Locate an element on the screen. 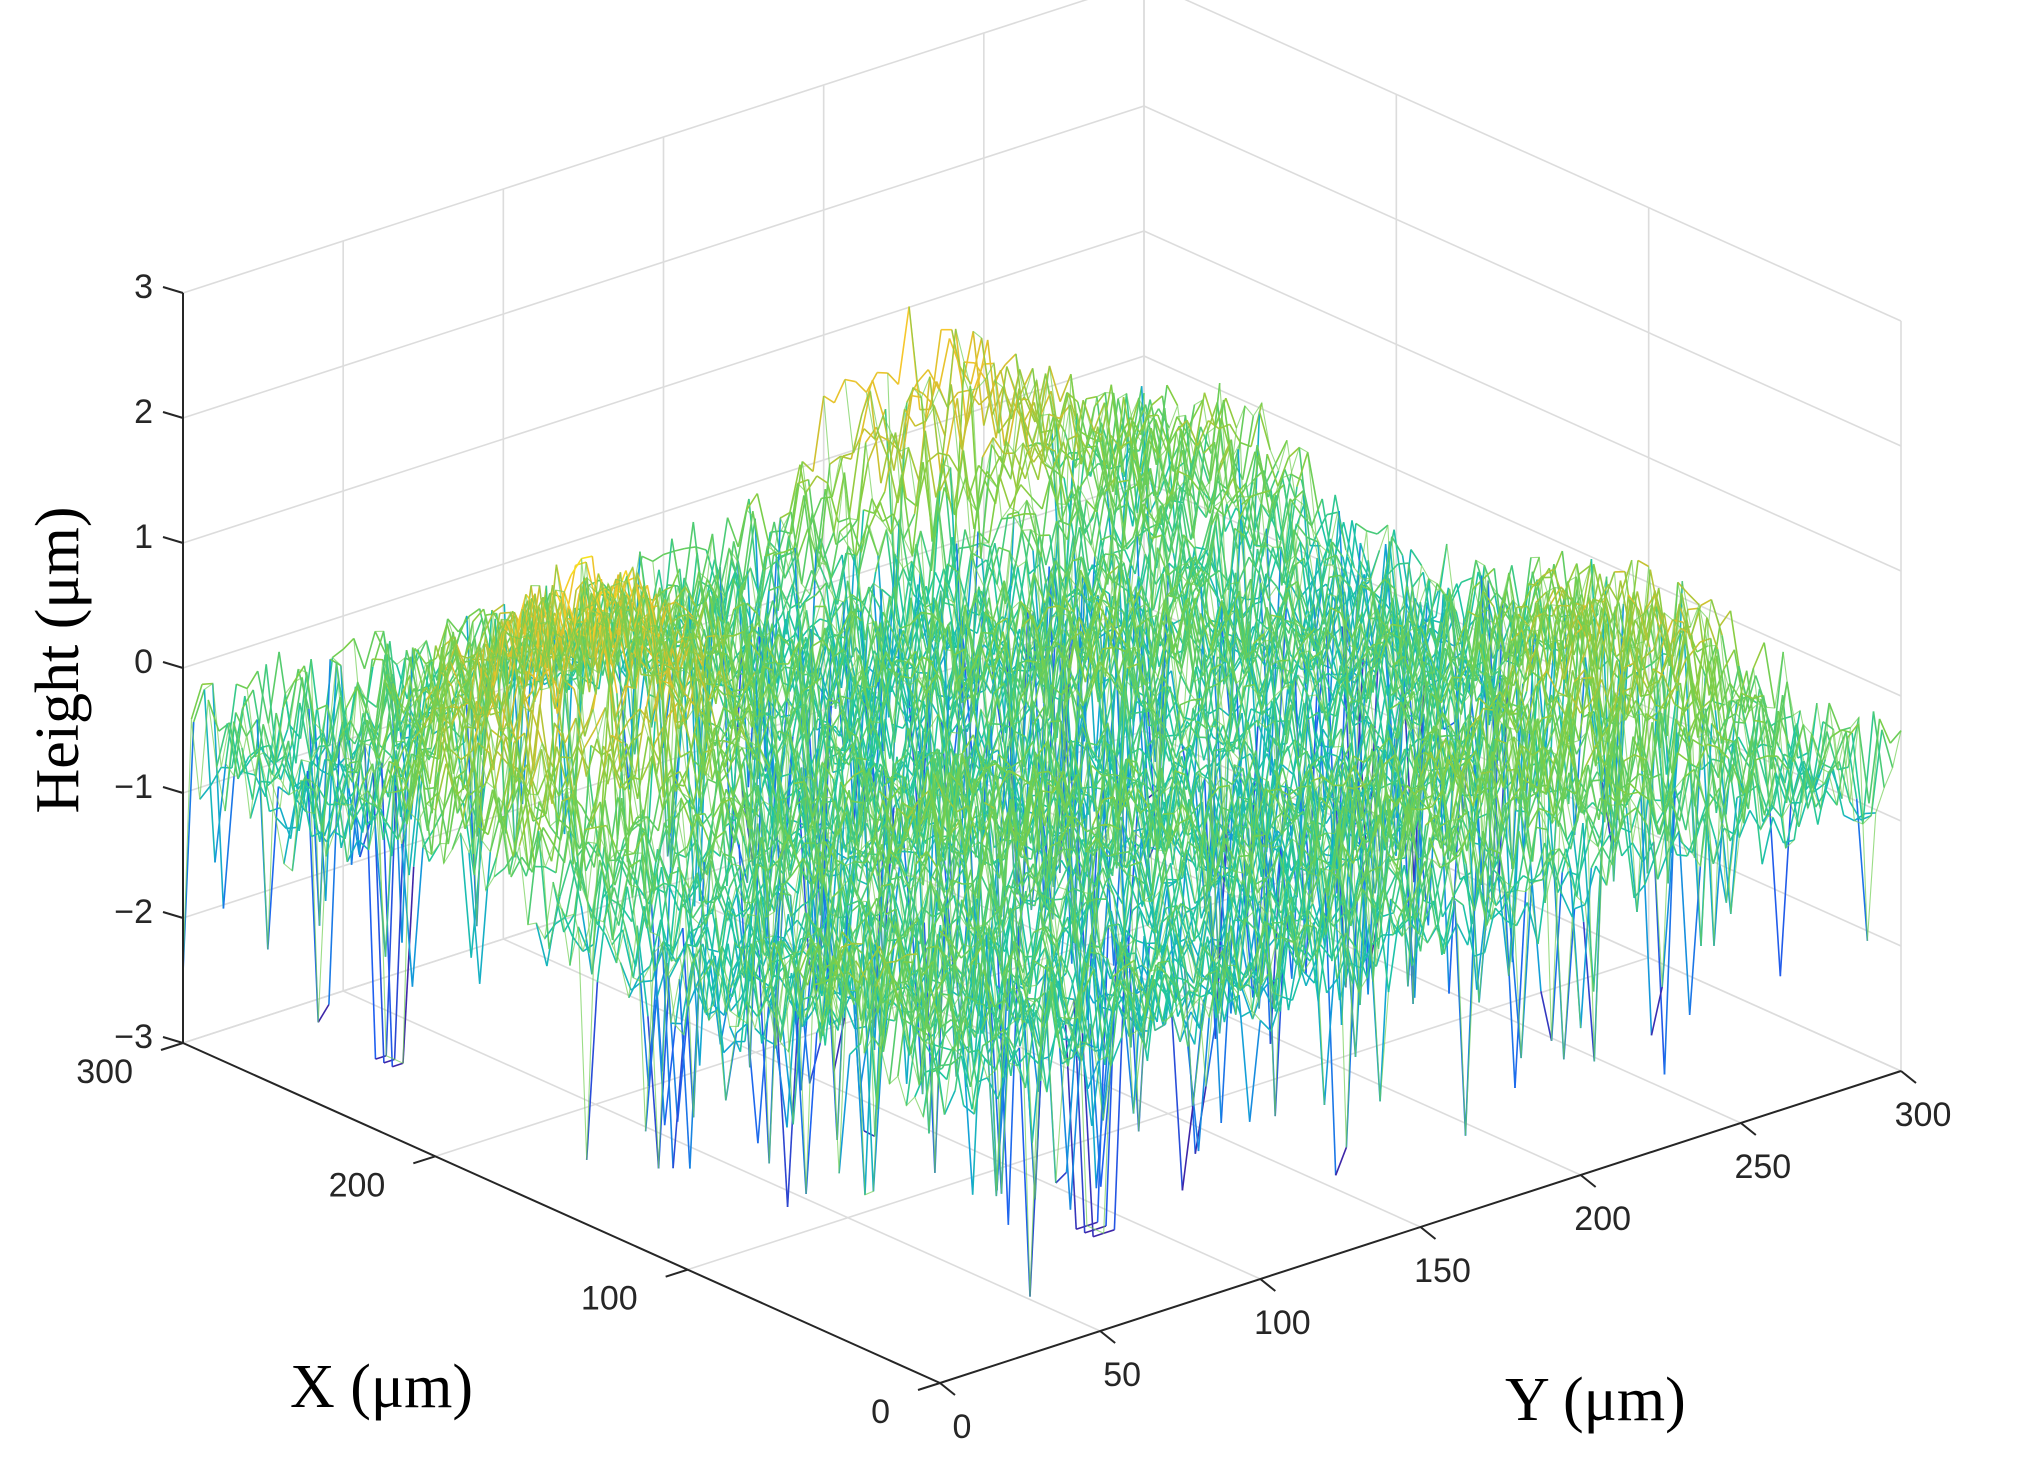  wall-grid-z is located at coordinates (663, 387).